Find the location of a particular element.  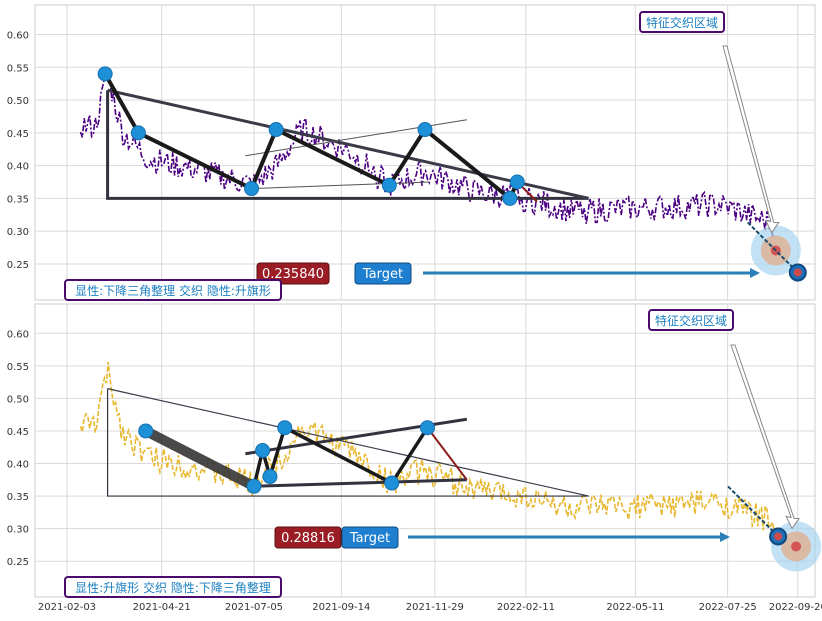

zigzag-line is located at coordinates (311, 136).